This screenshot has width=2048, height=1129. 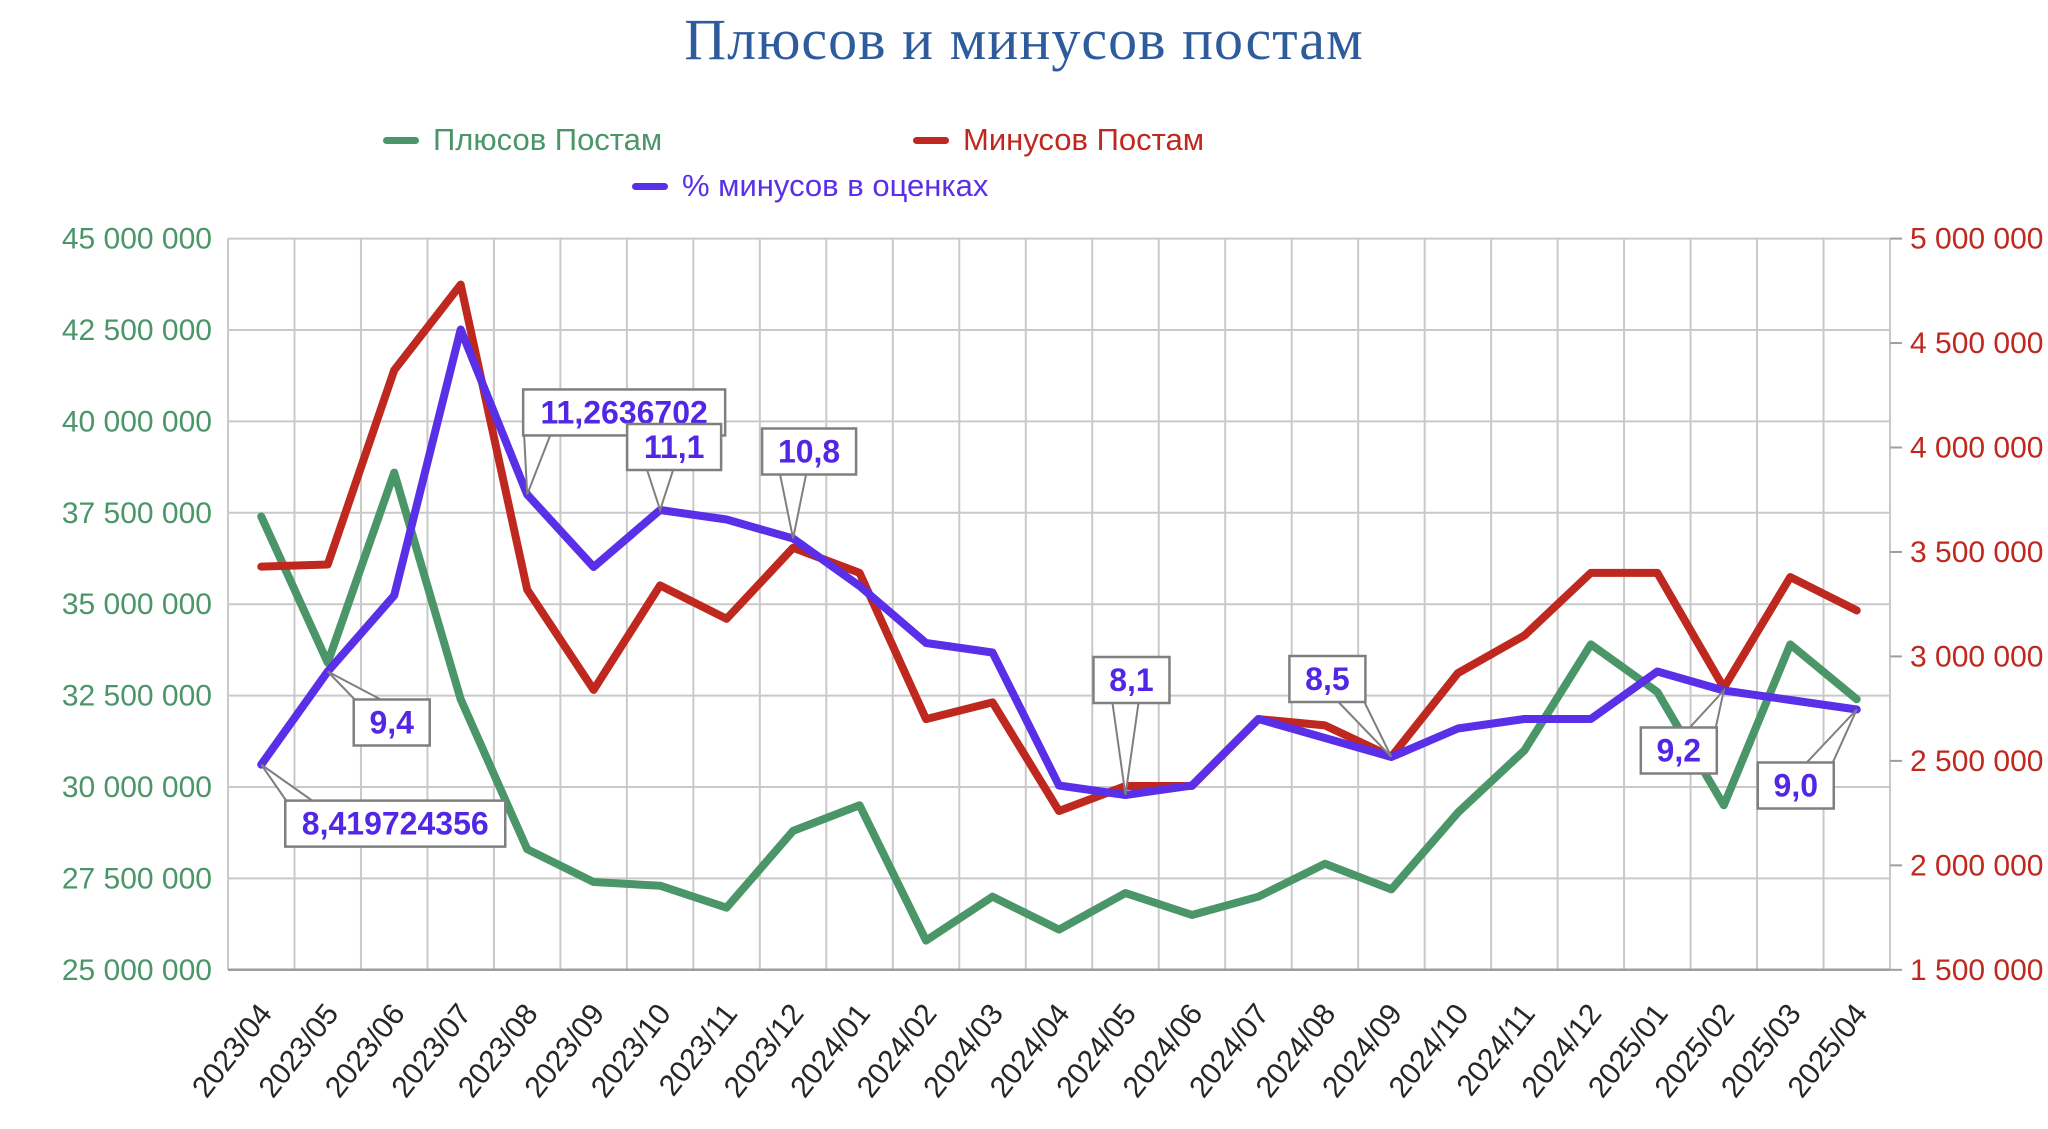 I want to click on y-axis-left-label: 42 500 000, so click(x=137, y=330).